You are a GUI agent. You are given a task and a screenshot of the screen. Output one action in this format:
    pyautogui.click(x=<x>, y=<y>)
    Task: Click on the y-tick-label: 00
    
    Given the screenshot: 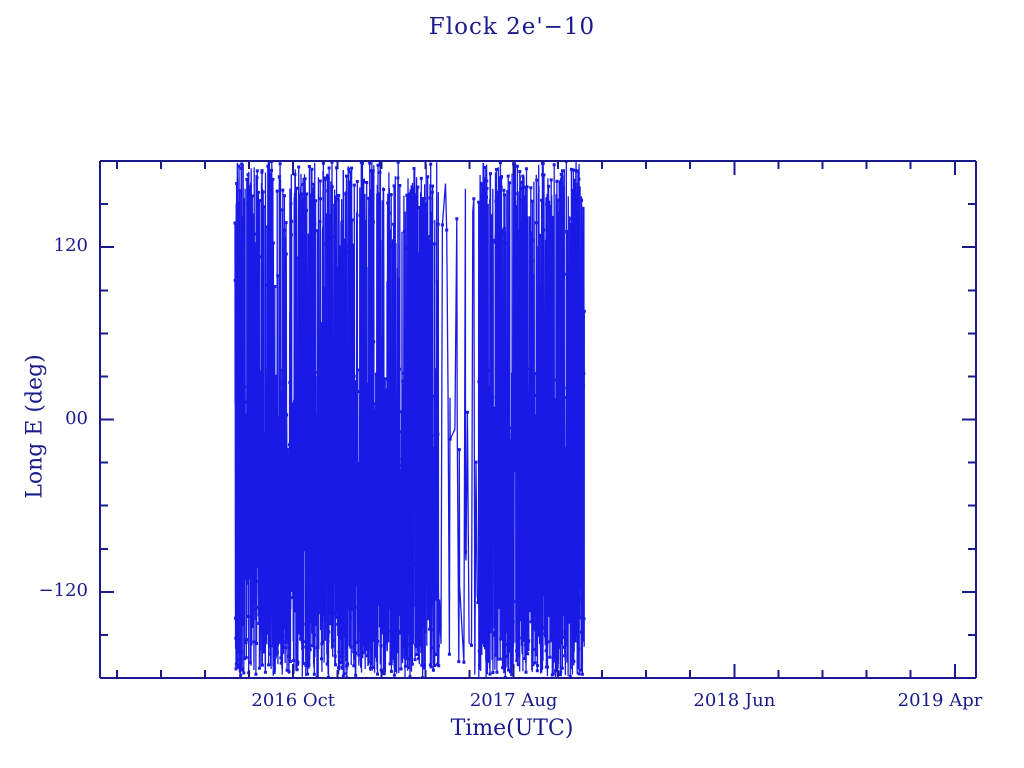 What is the action you would take?
    pyautogui.click(x=76, y=418)
    